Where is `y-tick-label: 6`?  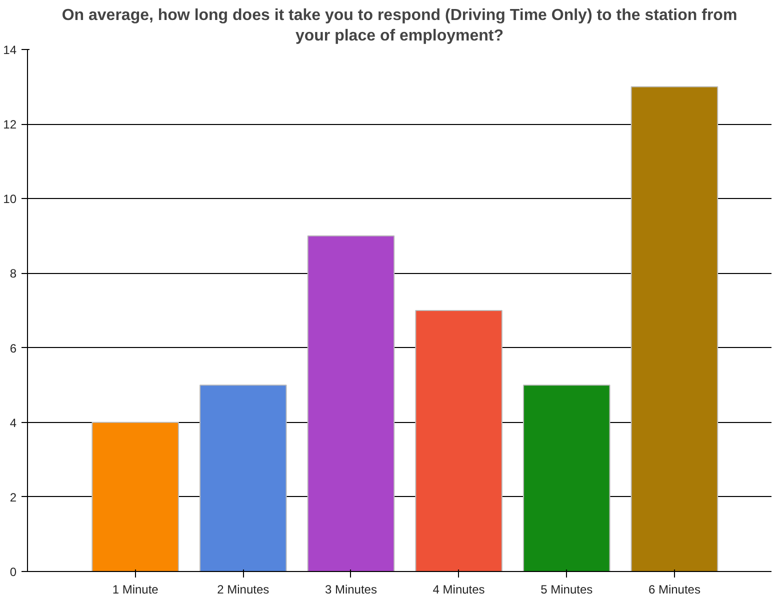 y-tick-label: 6 is located at coordinates (13, 348).